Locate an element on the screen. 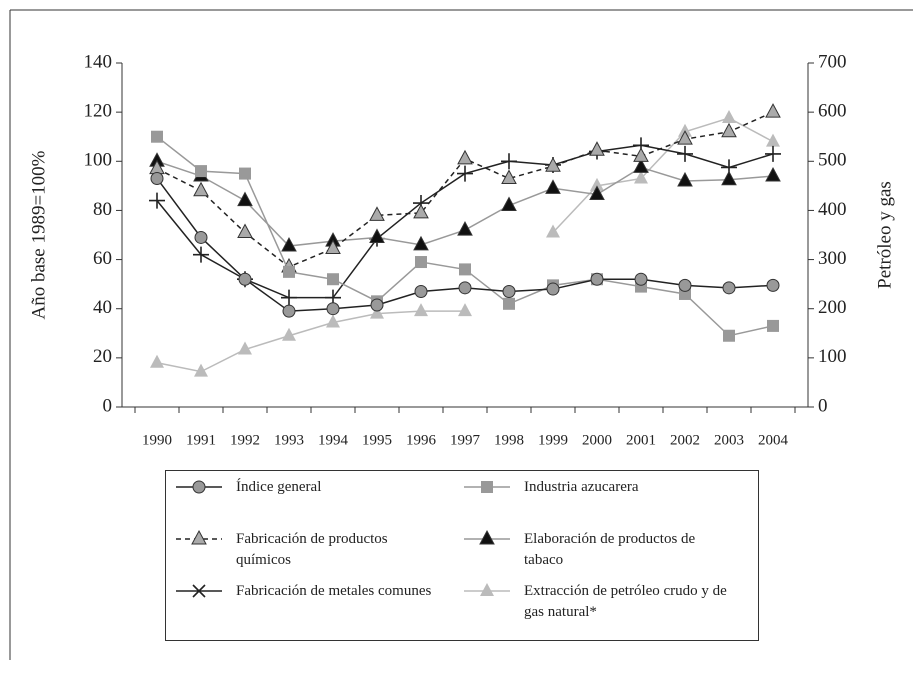 The height and width of the screenshot is (674, 913). legend-marker is located at coordinates (199, 591).